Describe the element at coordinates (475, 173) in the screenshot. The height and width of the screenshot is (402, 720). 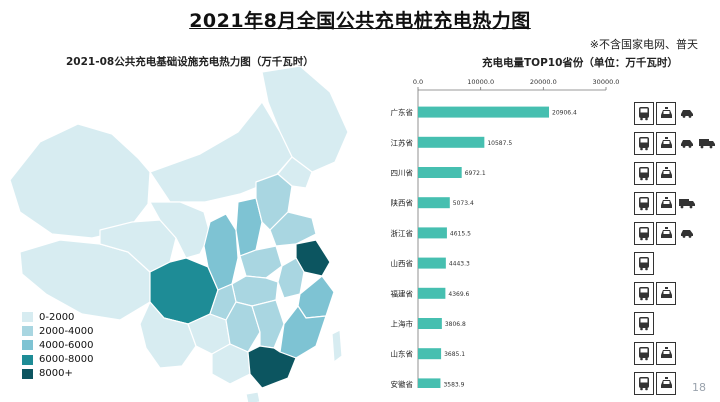
I see `bar-value-label: 6972.1` at that location.